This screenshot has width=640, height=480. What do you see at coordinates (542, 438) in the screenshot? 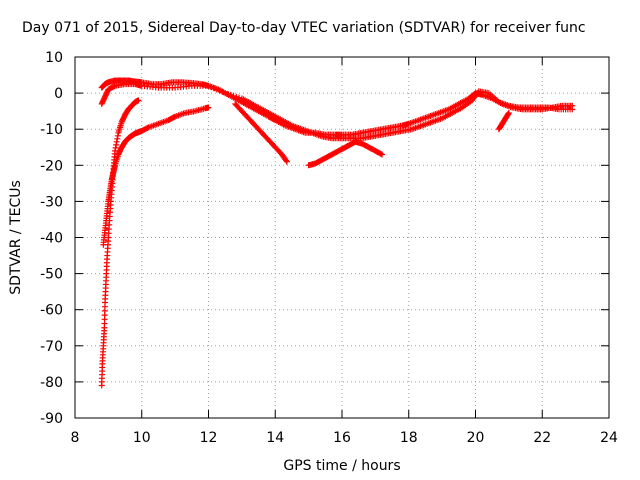
I see `x-tick-label: 22` at bounding box center [542, 438].